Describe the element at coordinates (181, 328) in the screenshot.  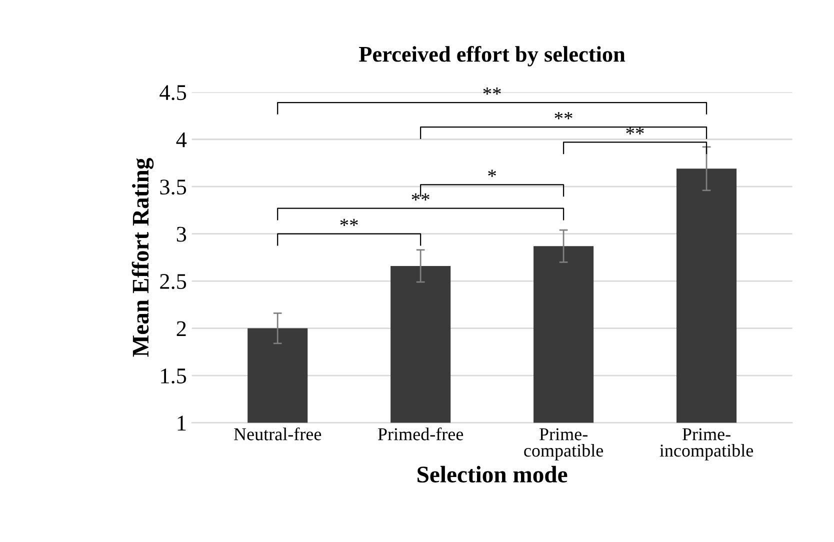
I see `y-tick-label: 2` at that location.